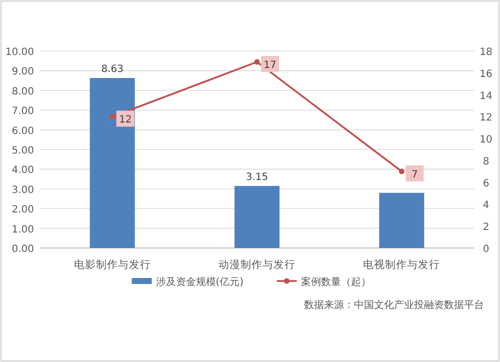  Describe the element at coordinates (414, 174) in the screenshot. I see `data-label: 7` at that location.